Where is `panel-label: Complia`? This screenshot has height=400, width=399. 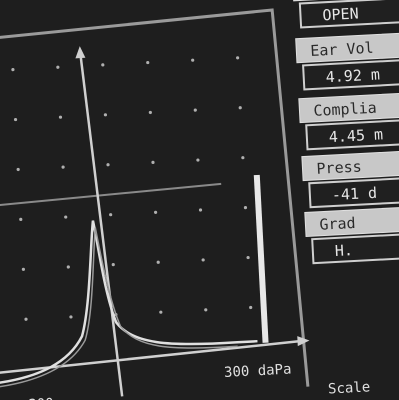 panel-label: Complia is located at coordinates (345, 109).